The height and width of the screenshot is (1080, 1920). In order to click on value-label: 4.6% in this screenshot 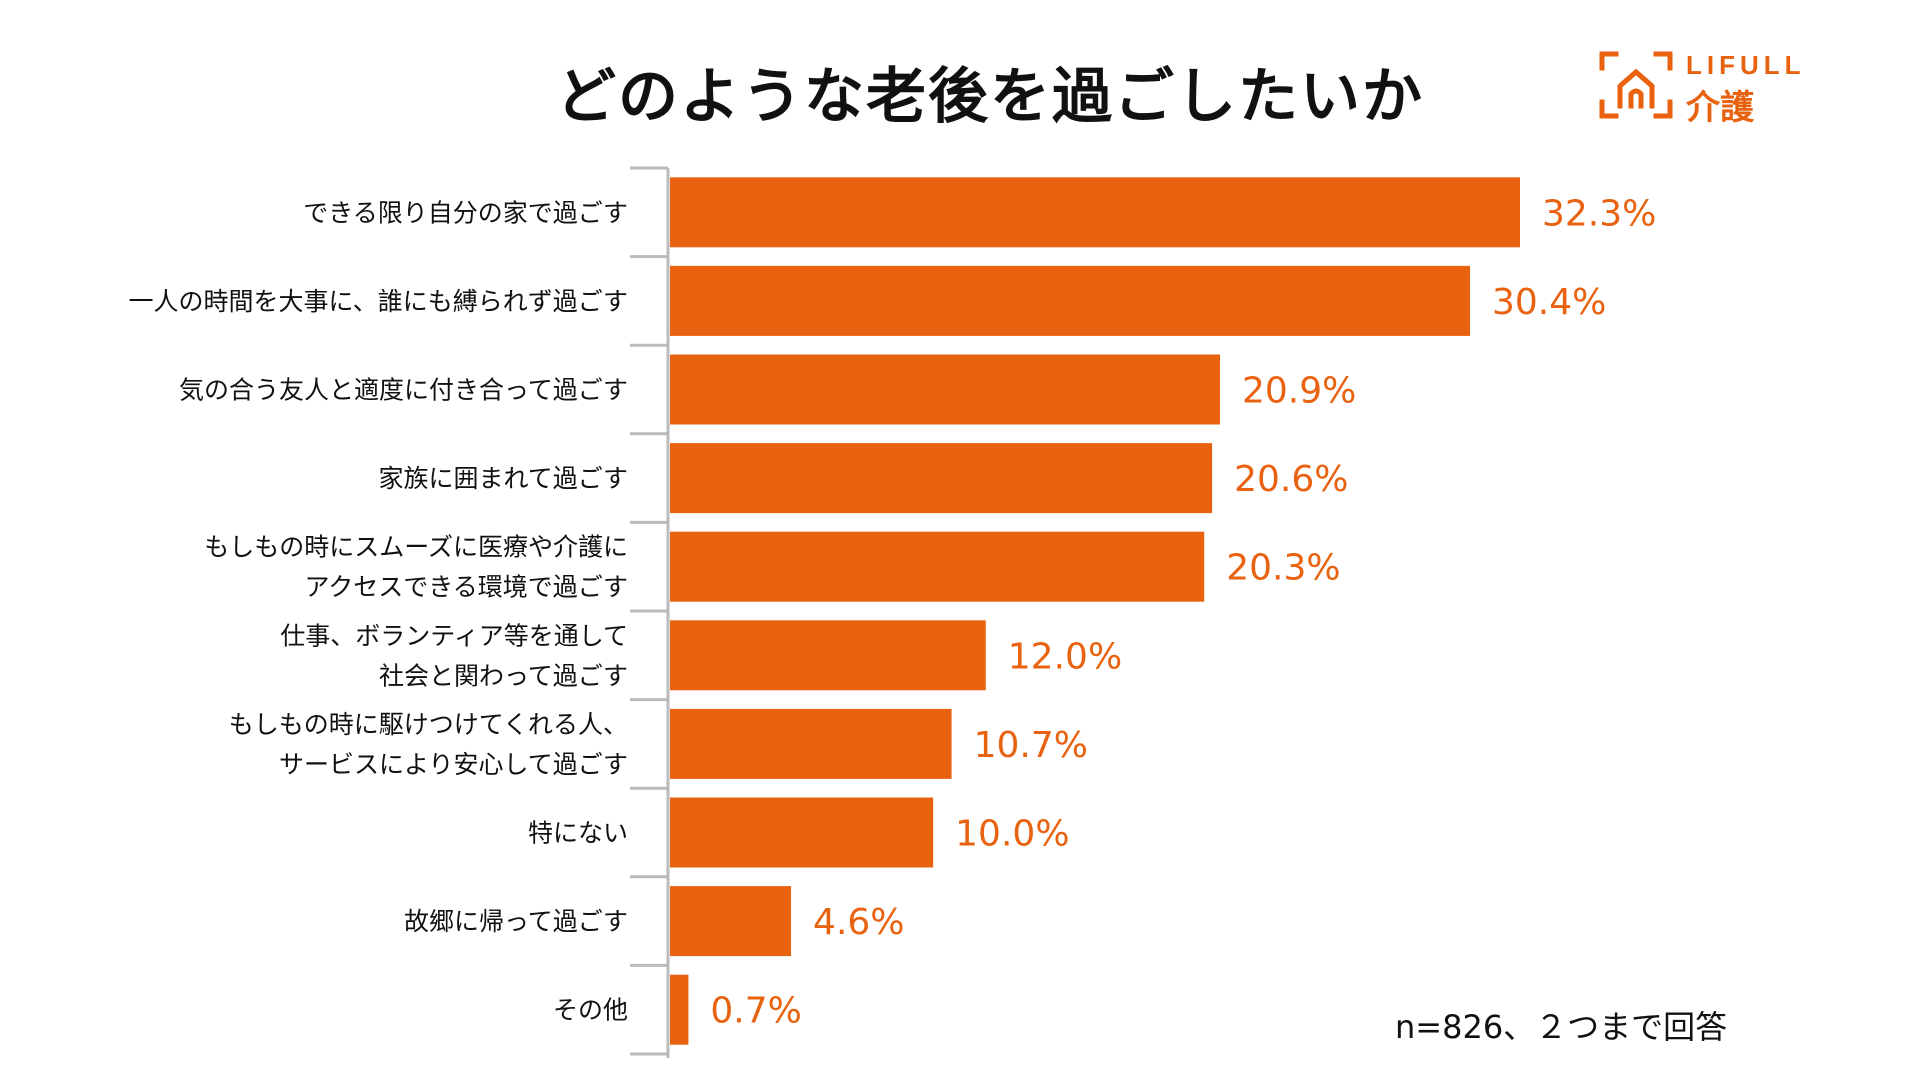, I will do `click(858, 922)`.